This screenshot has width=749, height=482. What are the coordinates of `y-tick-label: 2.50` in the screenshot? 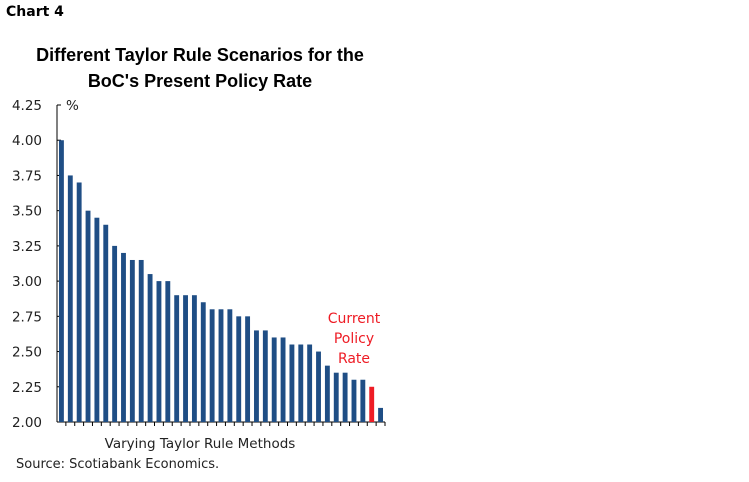 It's located at (27, 353).